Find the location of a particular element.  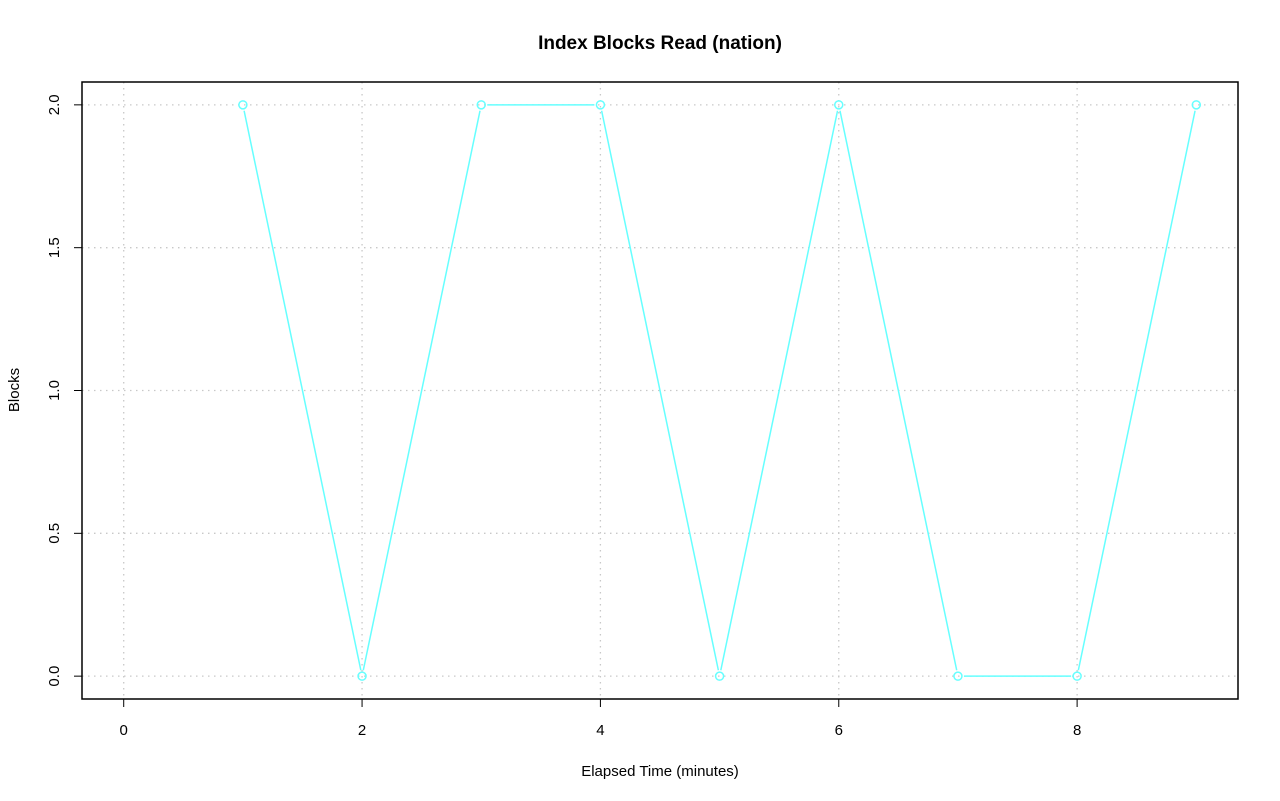

x-tick-label: 0 is located at coordinates (124, 730).